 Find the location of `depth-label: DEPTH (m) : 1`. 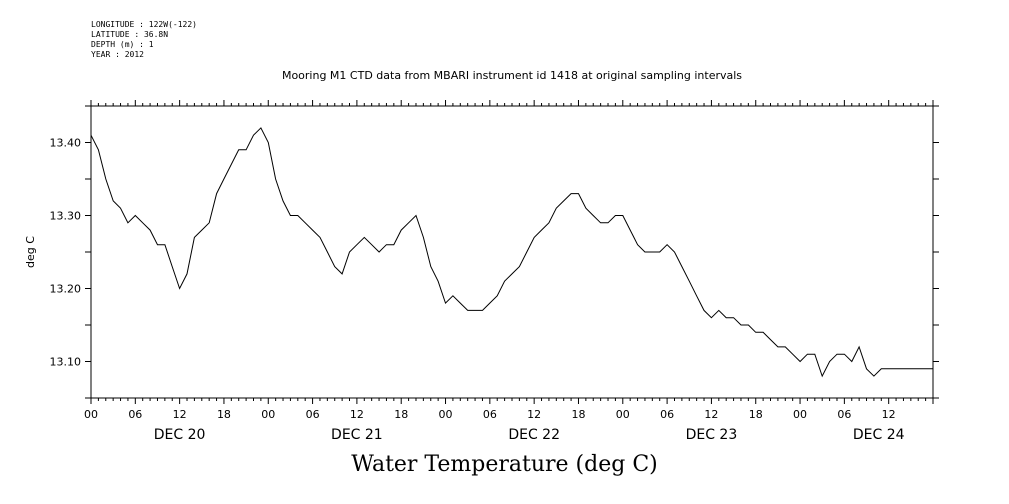

depth-label: DEPTH (m) : 1 is located at coordinates (122, 44).